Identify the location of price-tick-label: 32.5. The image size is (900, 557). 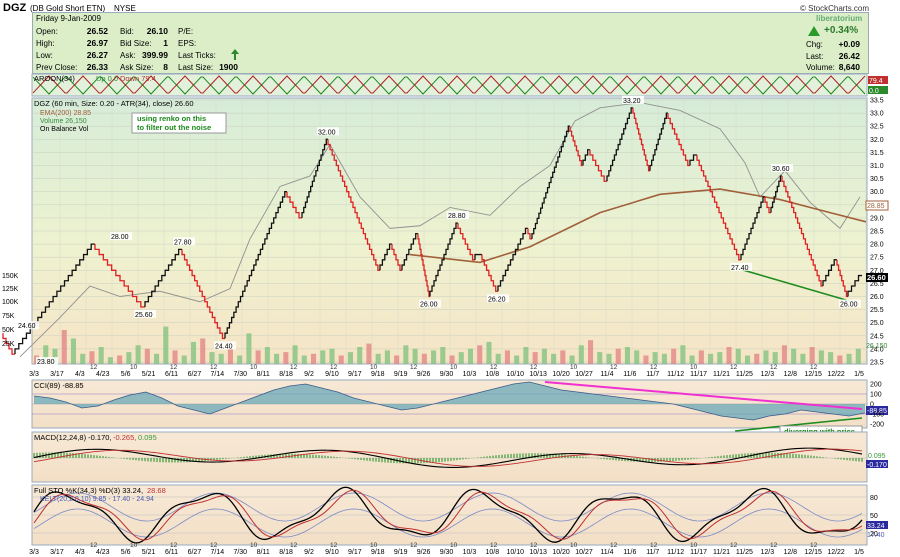
(877, 127).